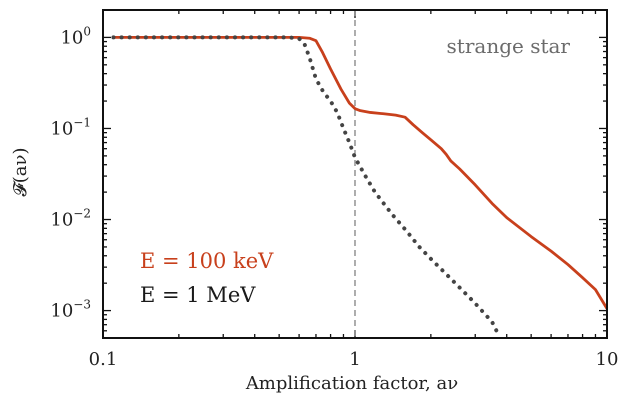  Describe the element at coordinates (207, 261) in the screenshot. I see `legend-entry-100kev: E = 100 keV` at that location.